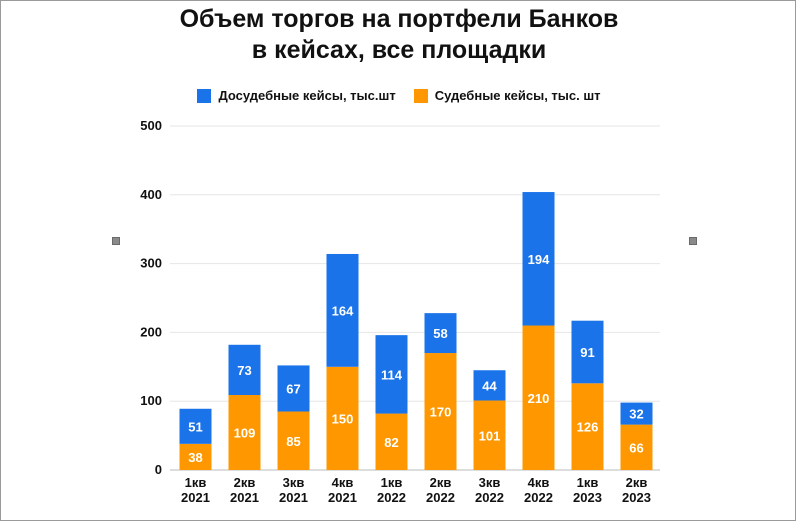 The height and width of the screenshot is (523, 798). What do you see at coordinates (204, 95) in the screenshot?
I see `legend-swatch-pretrial` at bounding box center [204, 95].